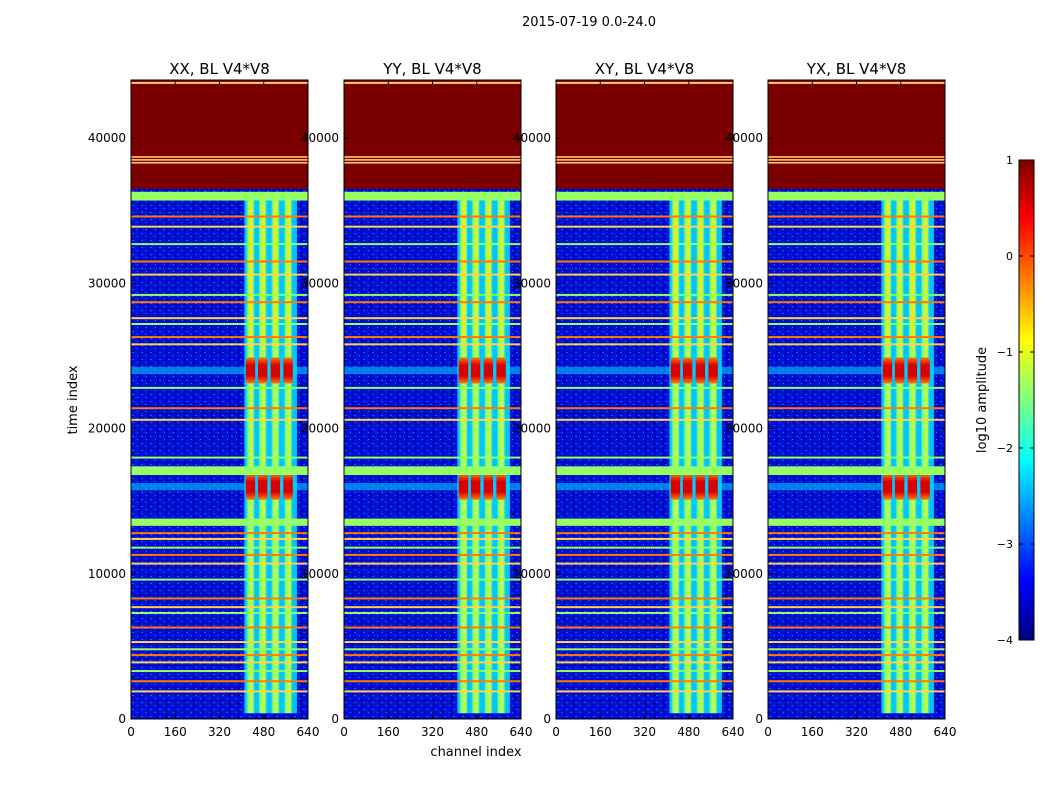 This screenshot has height=800, width=1050. What do you see at coordinates (856, 69) in the screenshot?
I see `panel-title: YX, BL V4*V8` at bounding box center [856, 69].